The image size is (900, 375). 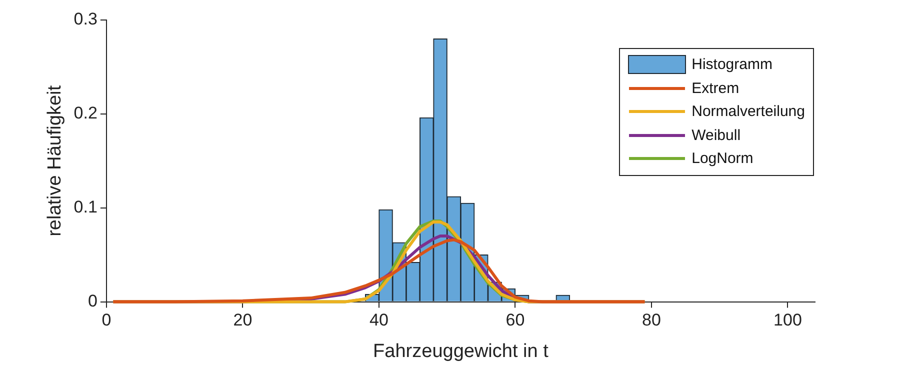 I want to click on x-tick-label: 20, so click(x=242, y=320).